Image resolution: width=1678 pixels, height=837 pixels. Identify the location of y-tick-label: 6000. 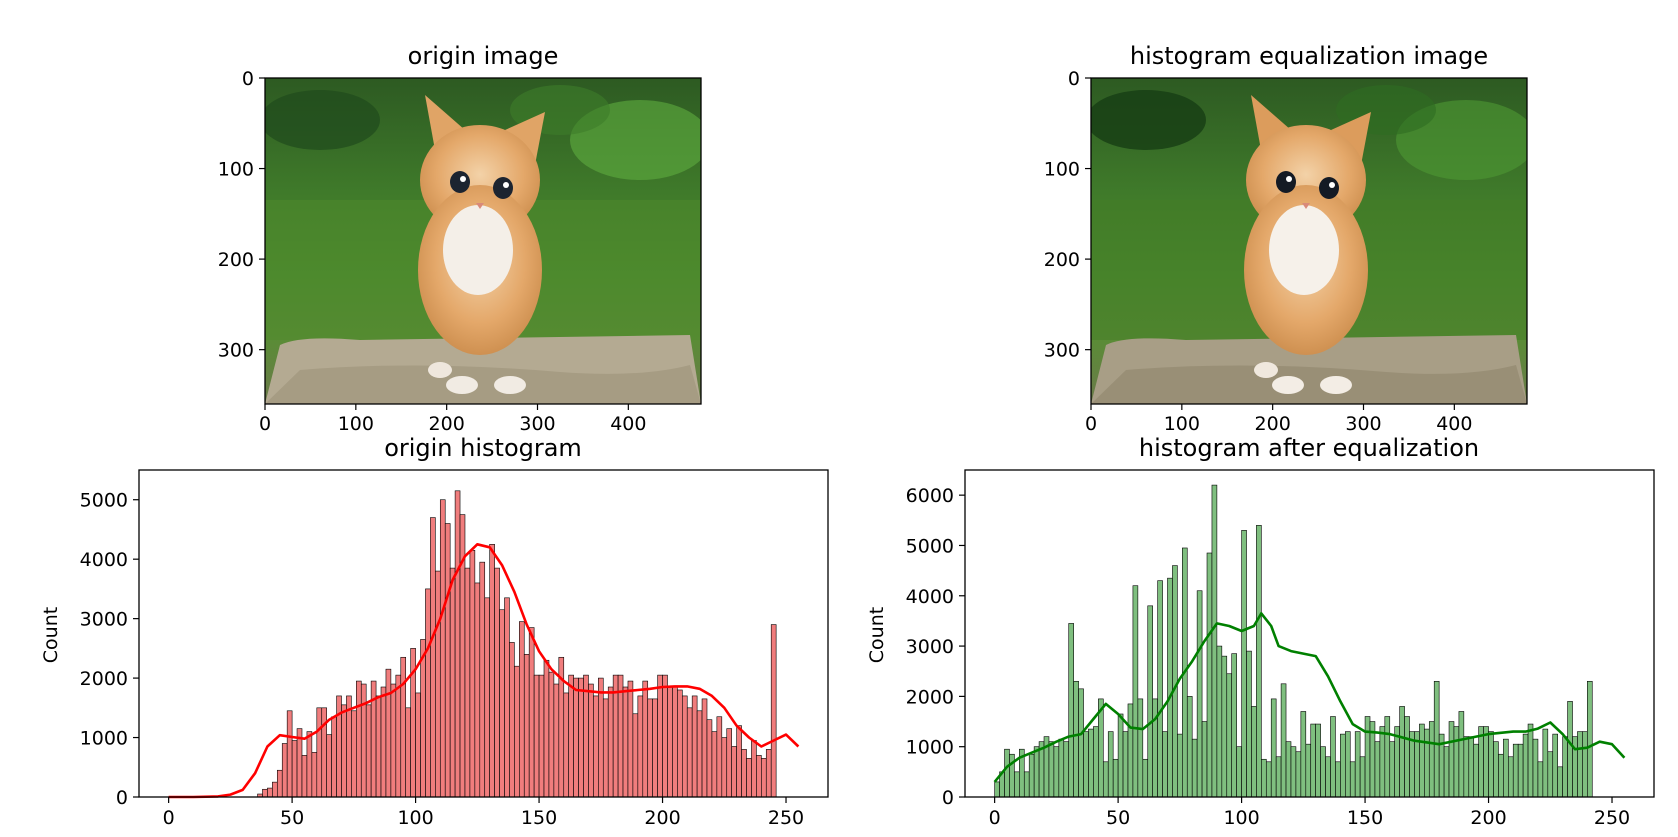
(930, 496).